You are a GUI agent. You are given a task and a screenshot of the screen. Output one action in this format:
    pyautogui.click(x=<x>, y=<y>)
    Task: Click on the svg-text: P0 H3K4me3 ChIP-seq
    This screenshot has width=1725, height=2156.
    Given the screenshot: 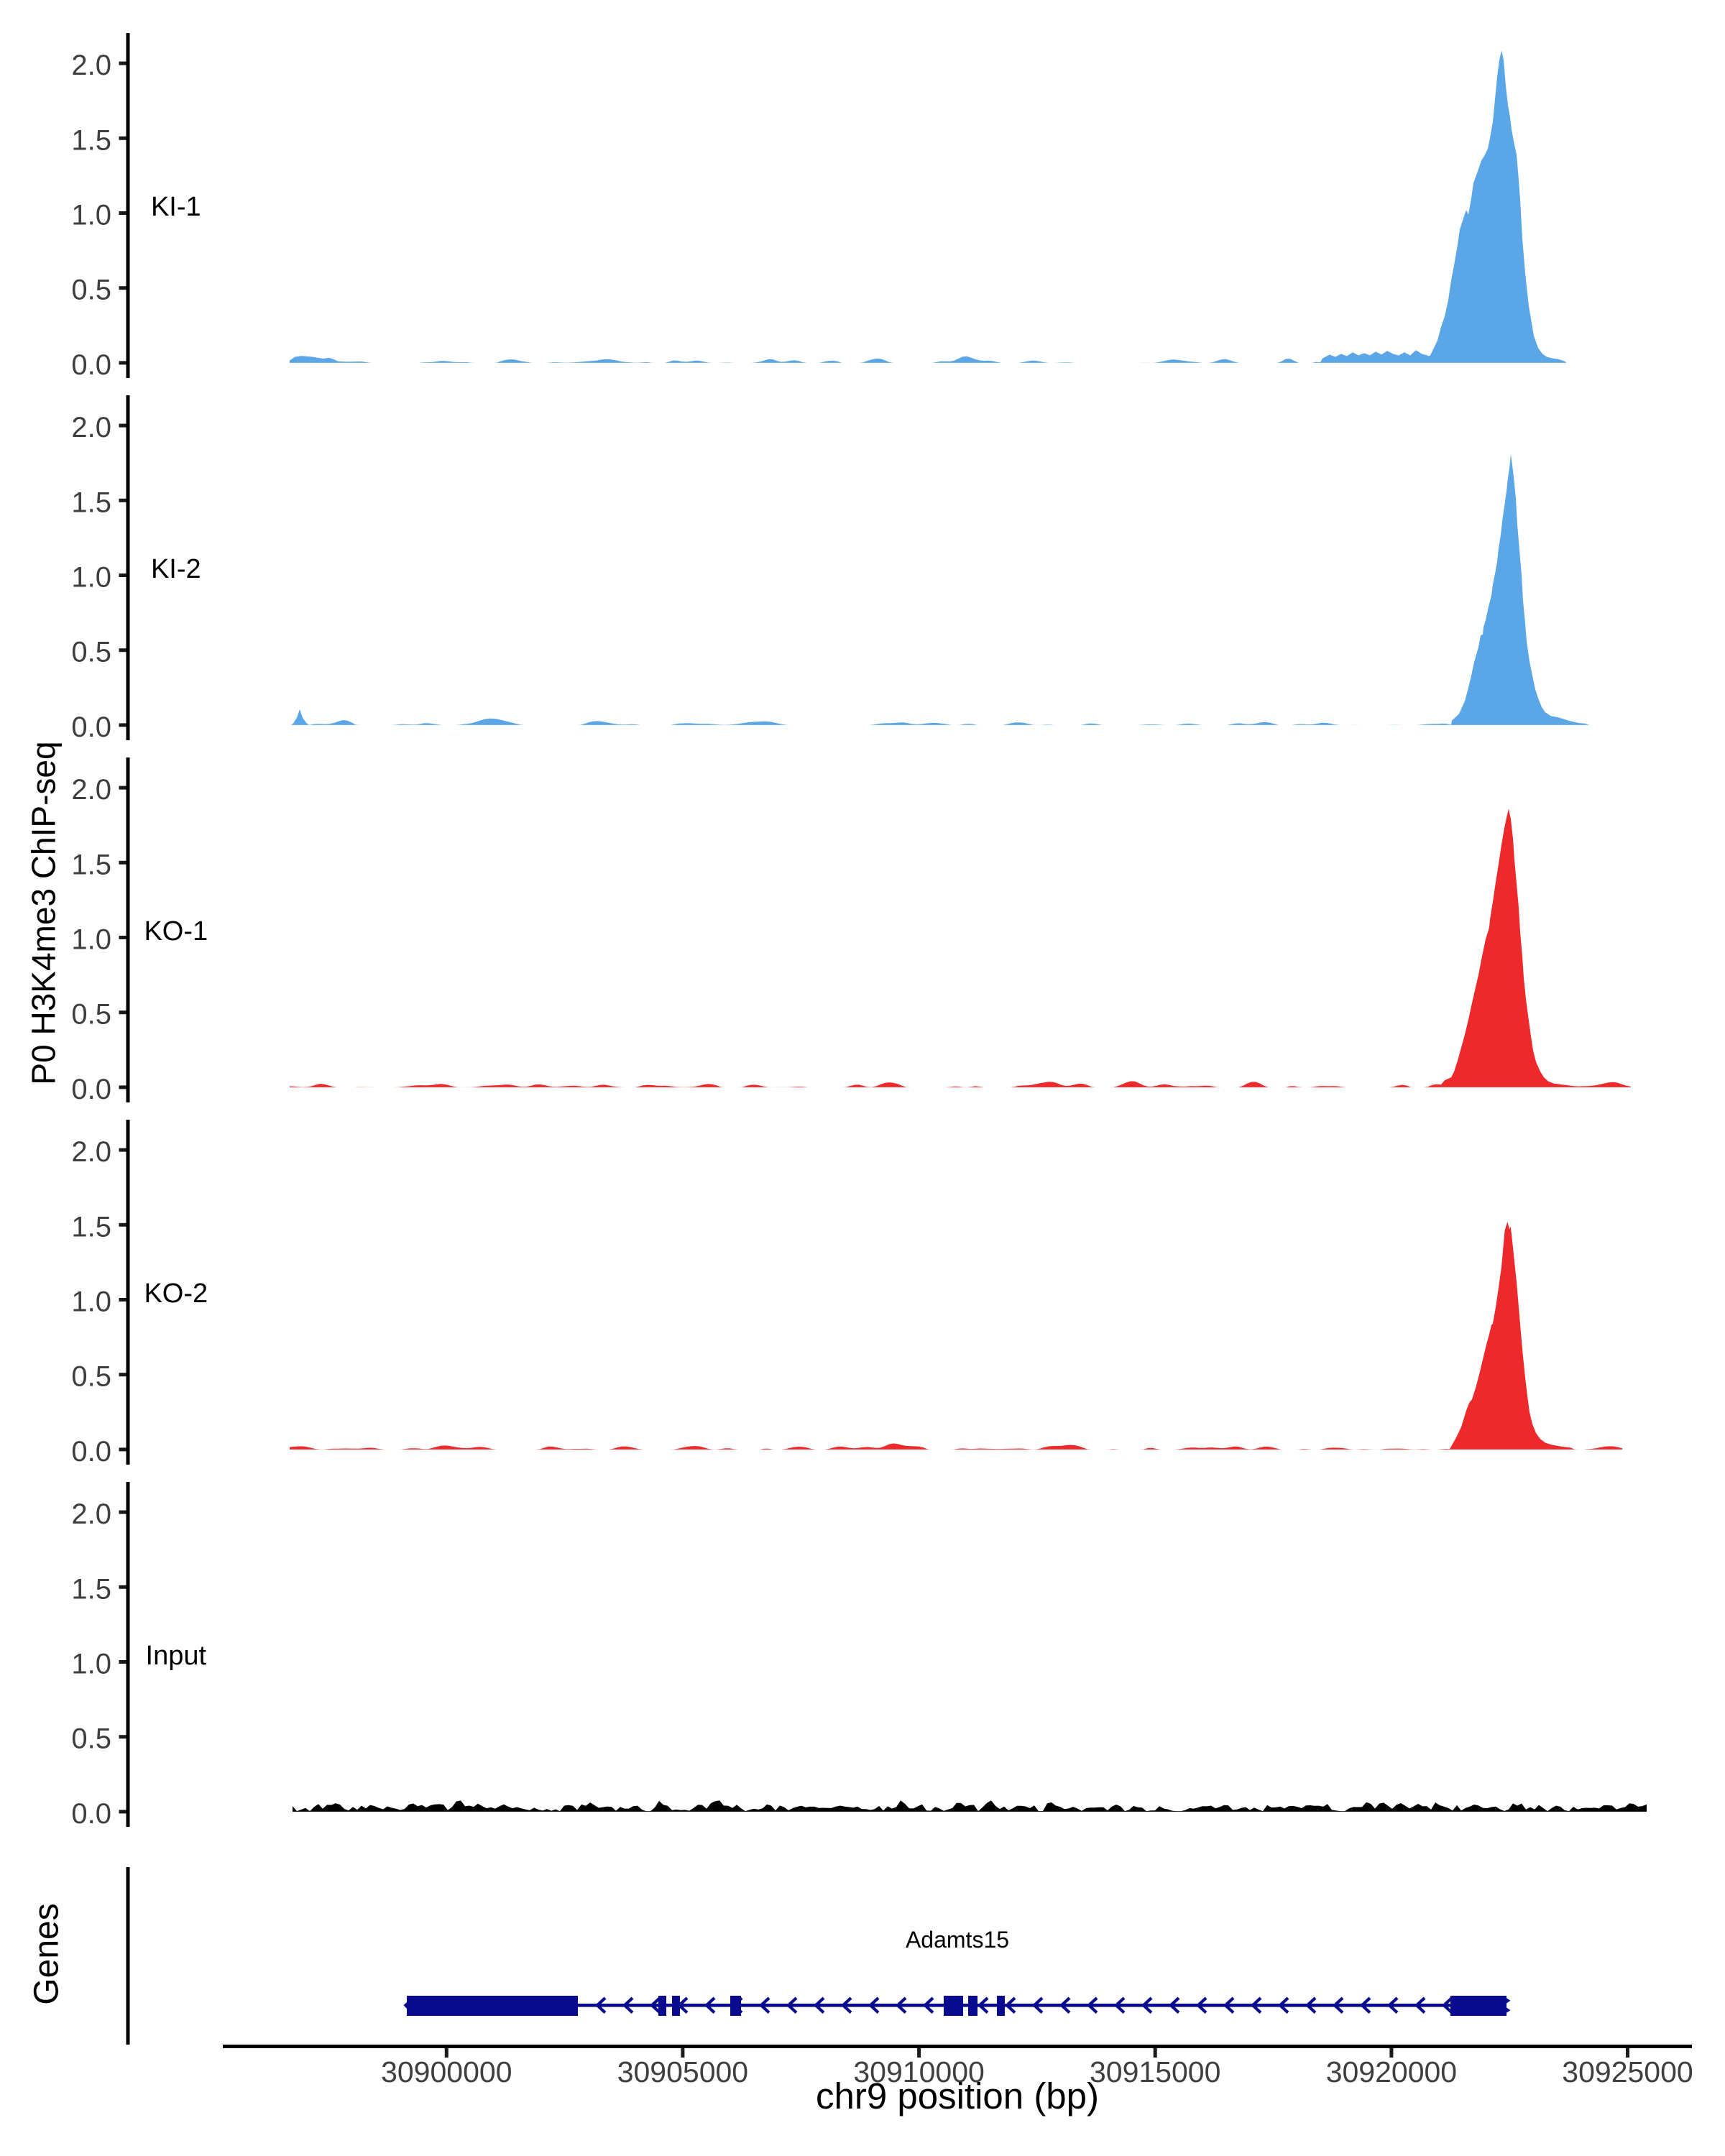 What is the action you would take?
    pyautogui.click(x=44, y=912)
    